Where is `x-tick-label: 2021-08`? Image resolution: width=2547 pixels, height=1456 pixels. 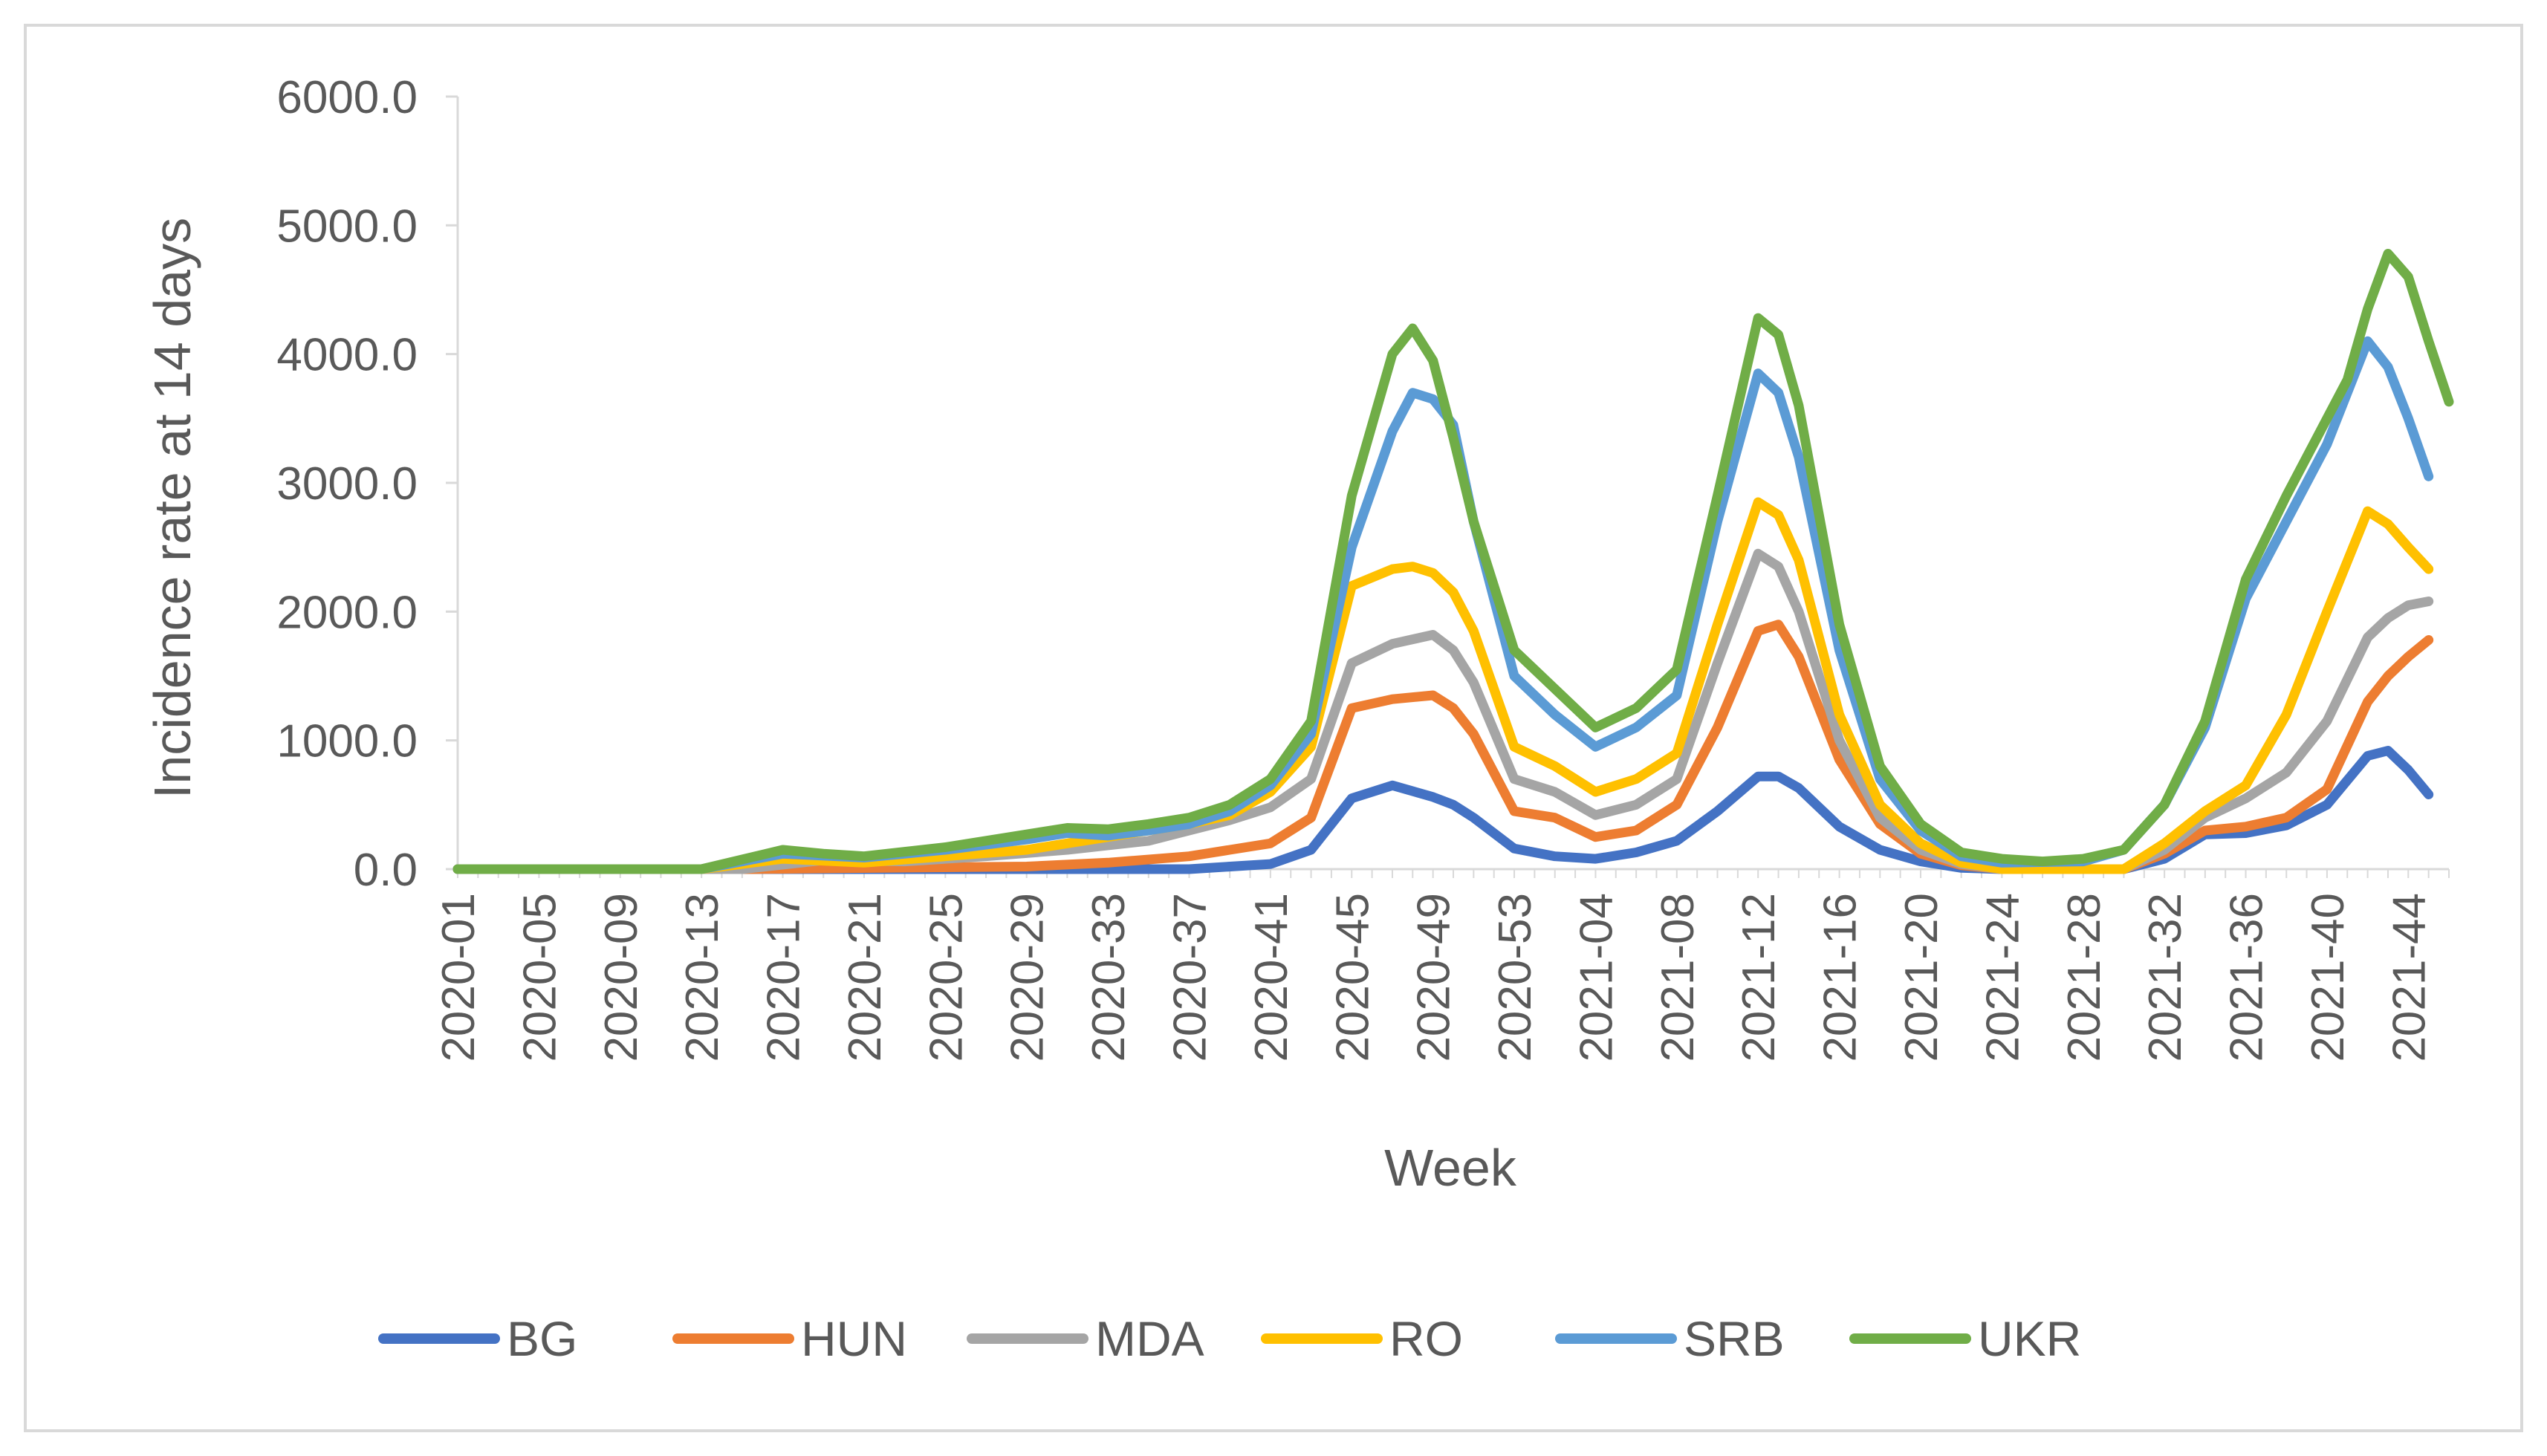 x-tick-label: 2021-08 is located at coordinates (1678, 978).